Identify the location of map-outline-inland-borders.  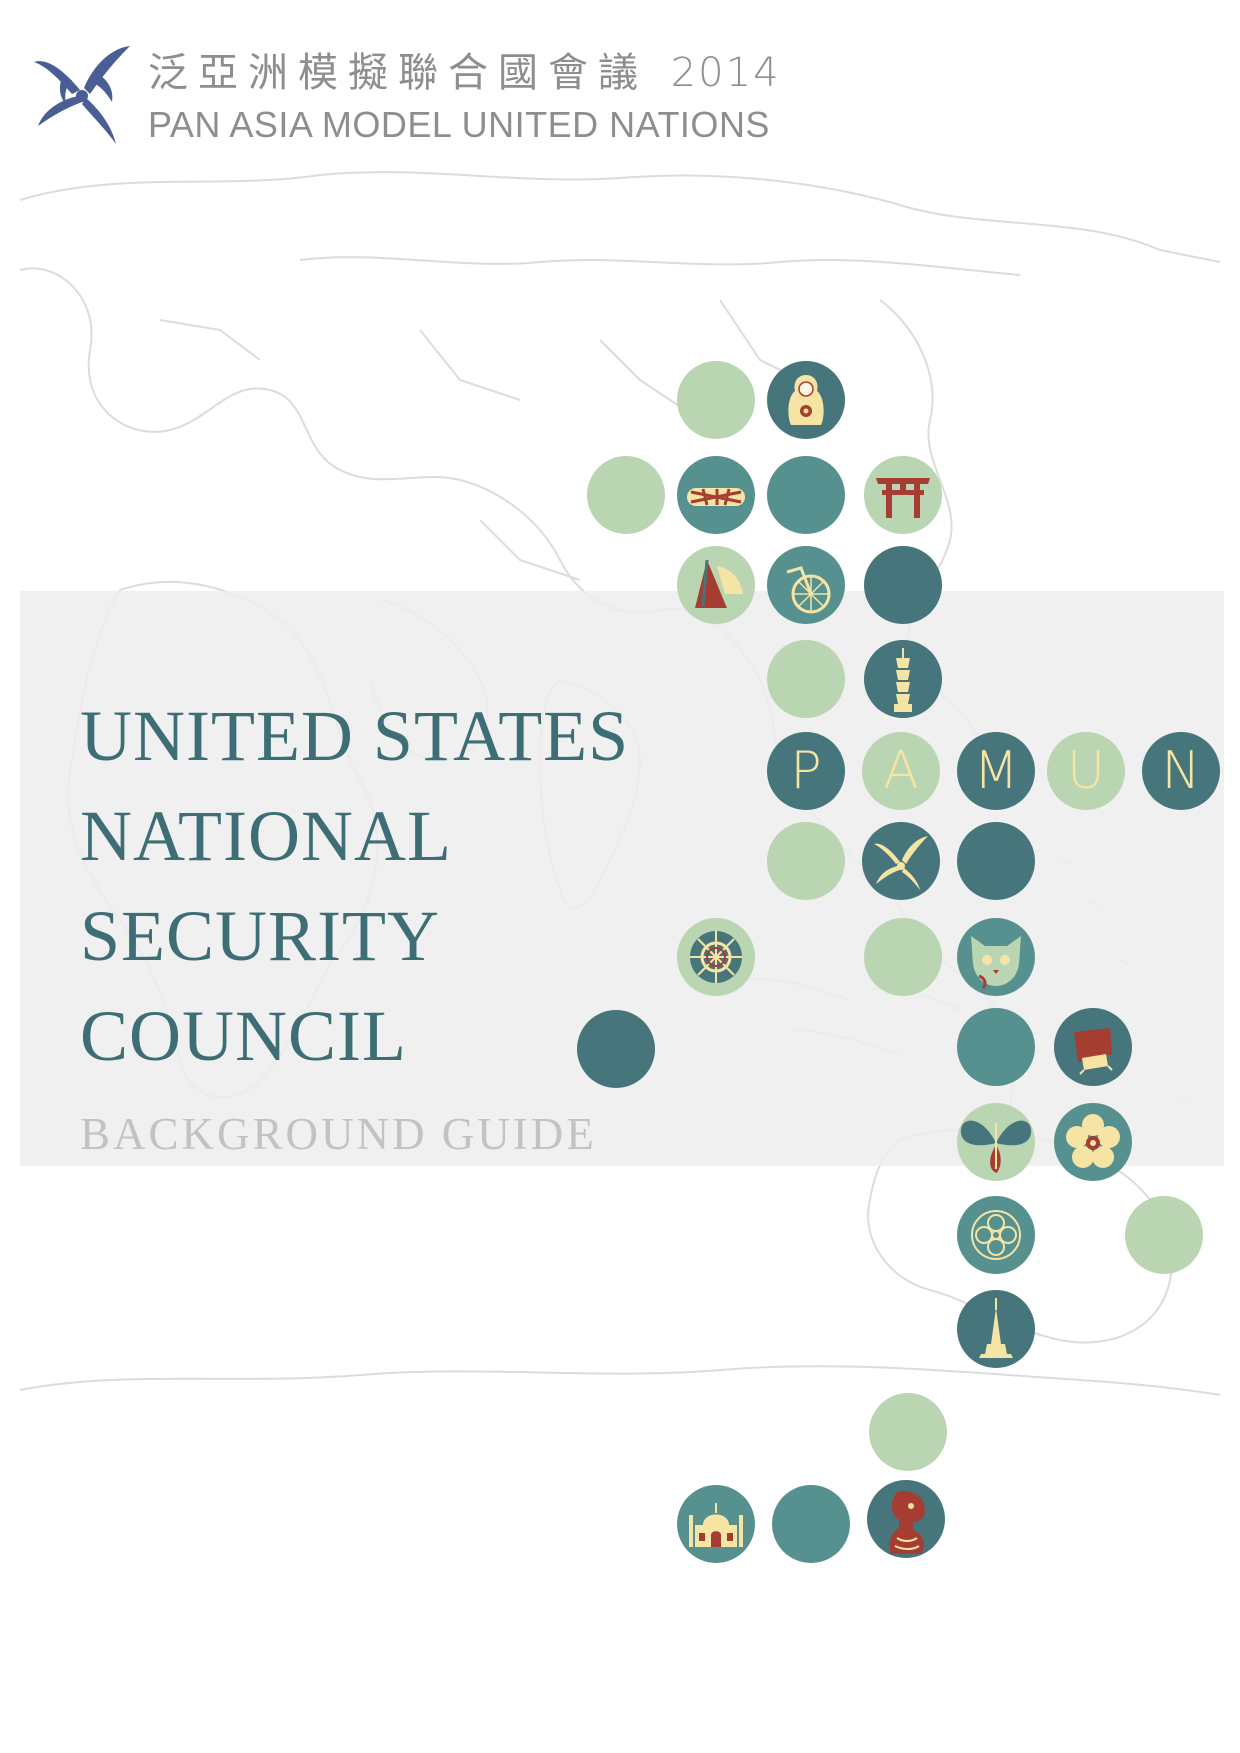
(490, 440).